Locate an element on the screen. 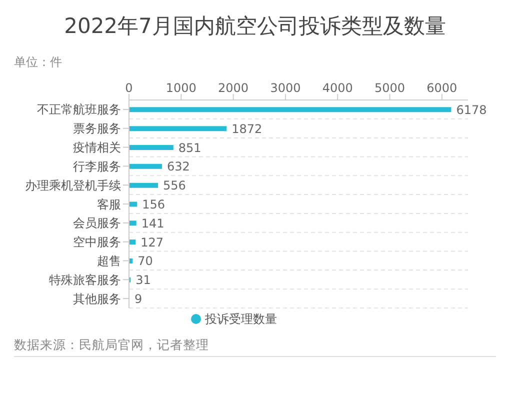 This screenshot has height=400, width=510. data-label: 141 is located at coordinates (152, 223).